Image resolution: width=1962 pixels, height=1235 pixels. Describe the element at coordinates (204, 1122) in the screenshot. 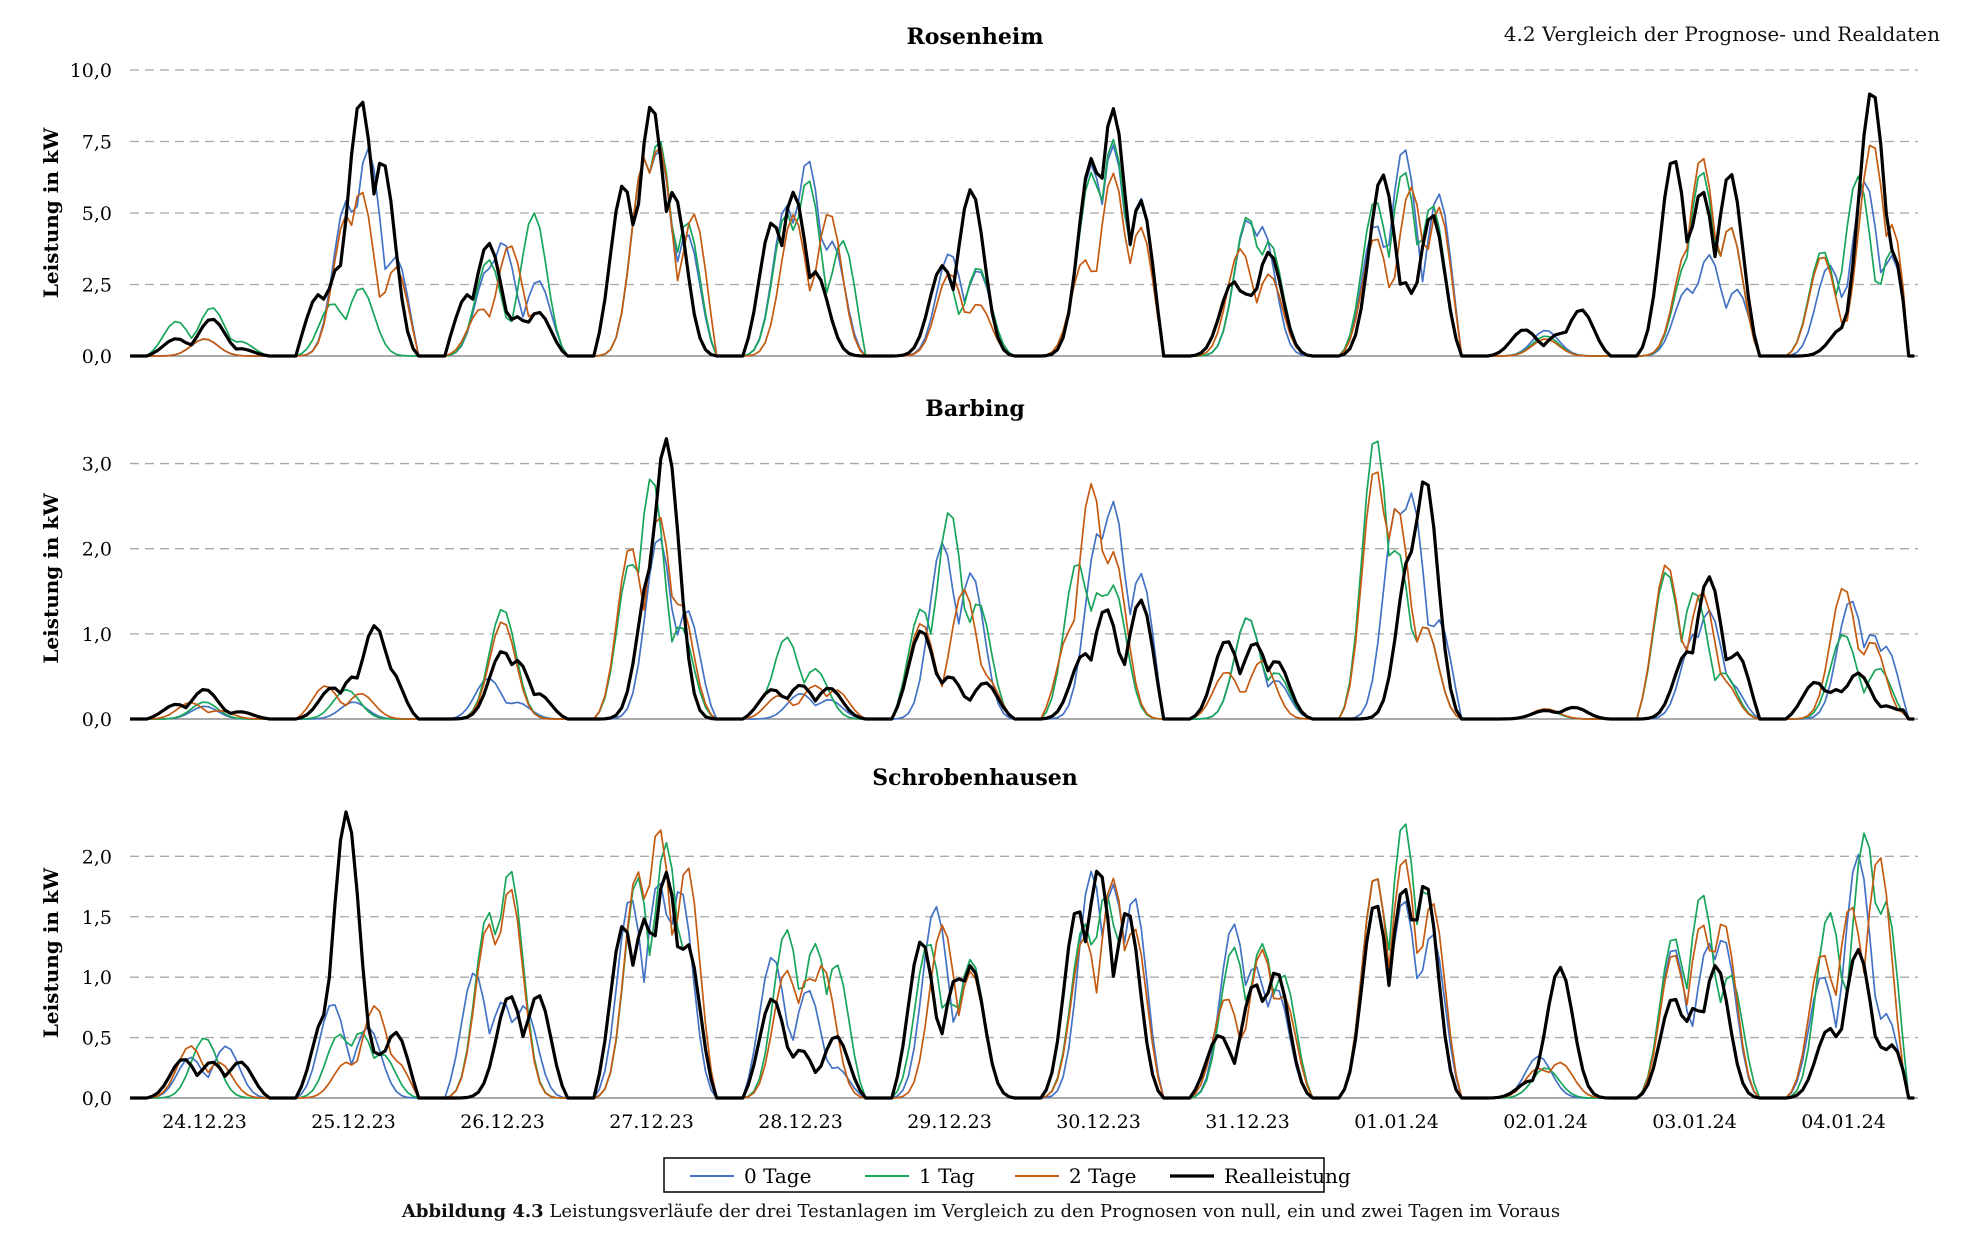

I see `x-tick-label: 24.12.23` at that location.